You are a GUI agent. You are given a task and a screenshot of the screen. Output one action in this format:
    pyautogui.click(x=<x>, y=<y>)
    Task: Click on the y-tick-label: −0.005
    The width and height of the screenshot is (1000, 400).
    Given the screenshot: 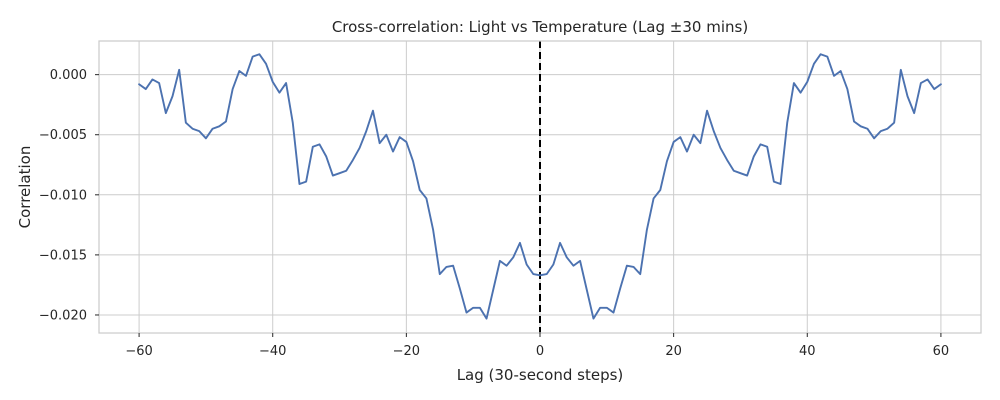 What is the action you would take?
    pyautogui.click(x=63, y=135)
    